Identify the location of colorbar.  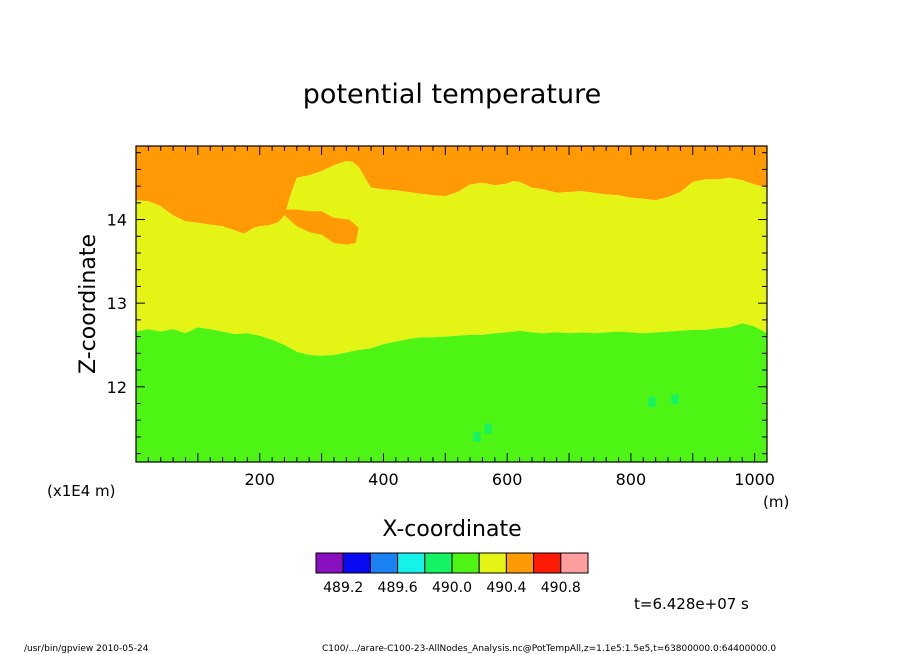
(452, 563).